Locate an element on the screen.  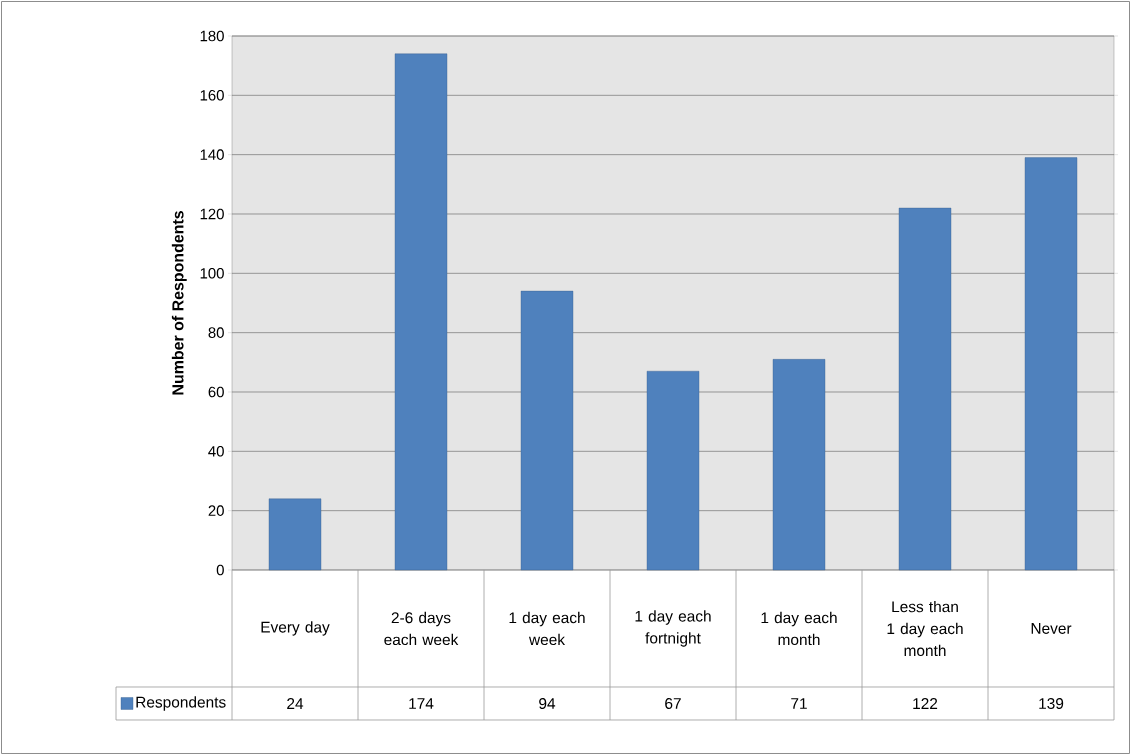
y-tick-label: 160 is located at coordinates (212, 95).